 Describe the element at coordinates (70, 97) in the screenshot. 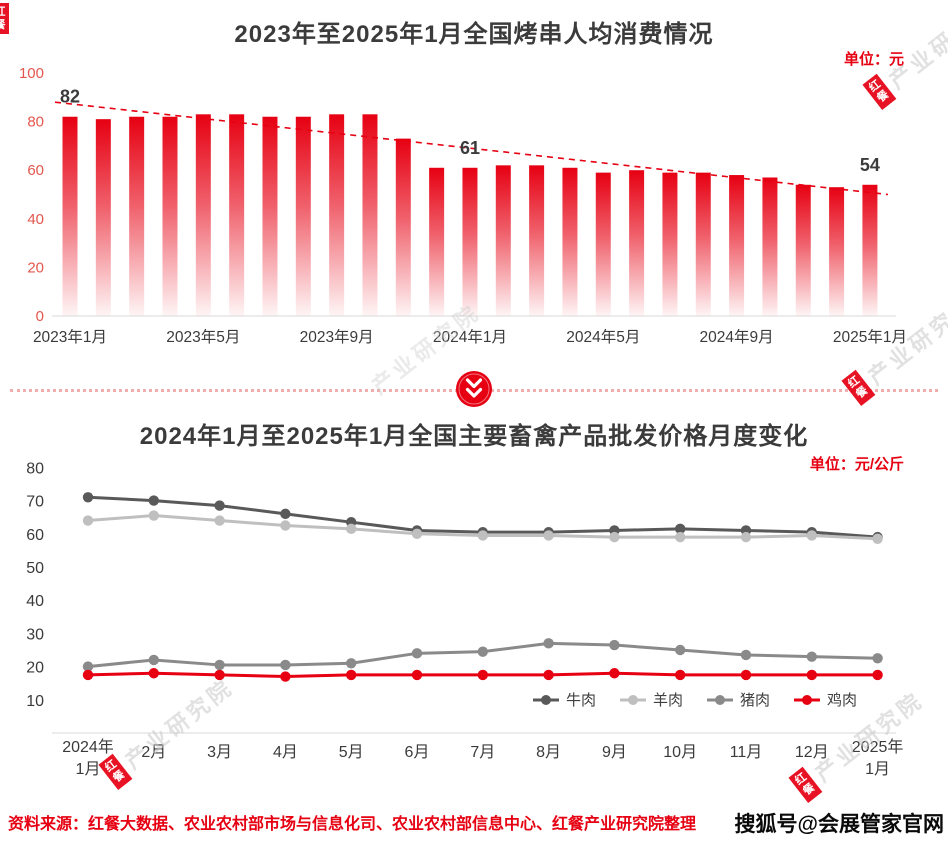

I see `svg-text: 82` at that location.